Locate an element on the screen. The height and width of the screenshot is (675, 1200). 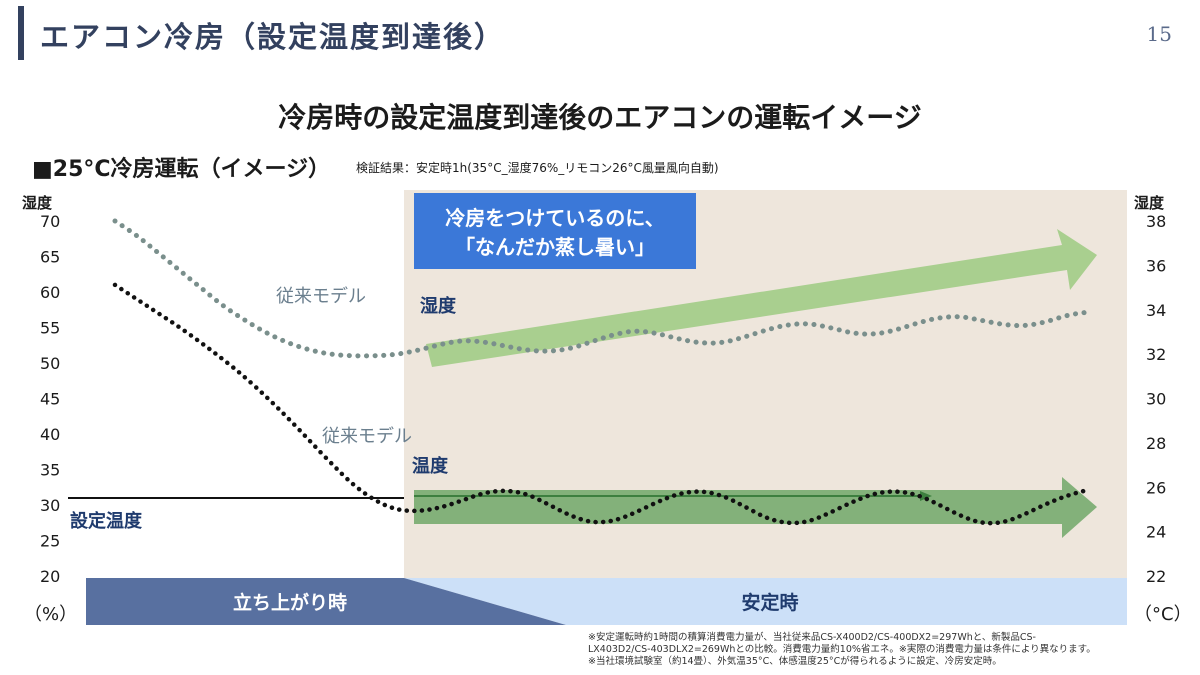
right-axis-tick: 22 is located at coordinates (1156, 576).